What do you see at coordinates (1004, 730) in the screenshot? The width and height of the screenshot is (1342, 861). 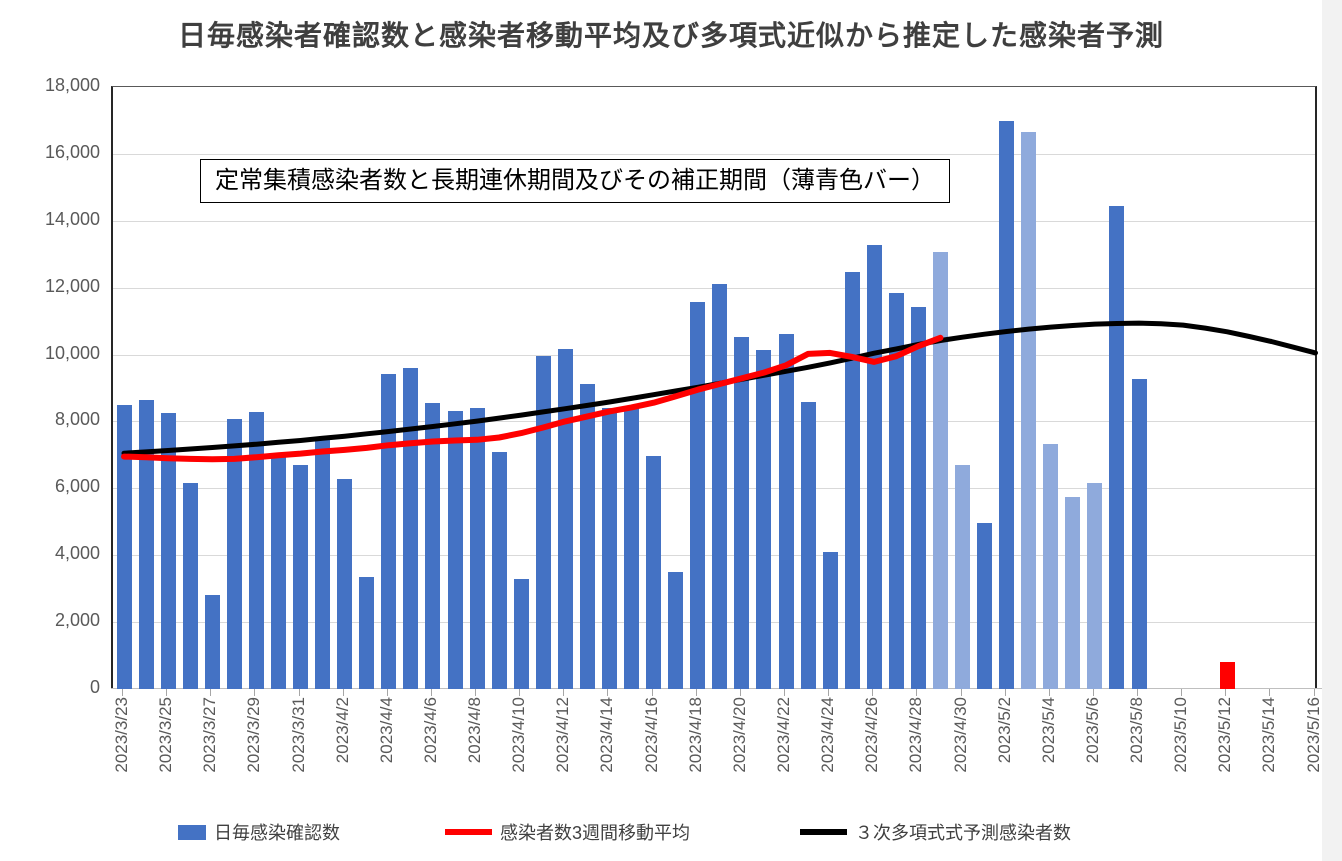 I see `x-tick-label: 2023/5/2` at bounding box center [1004, 730].